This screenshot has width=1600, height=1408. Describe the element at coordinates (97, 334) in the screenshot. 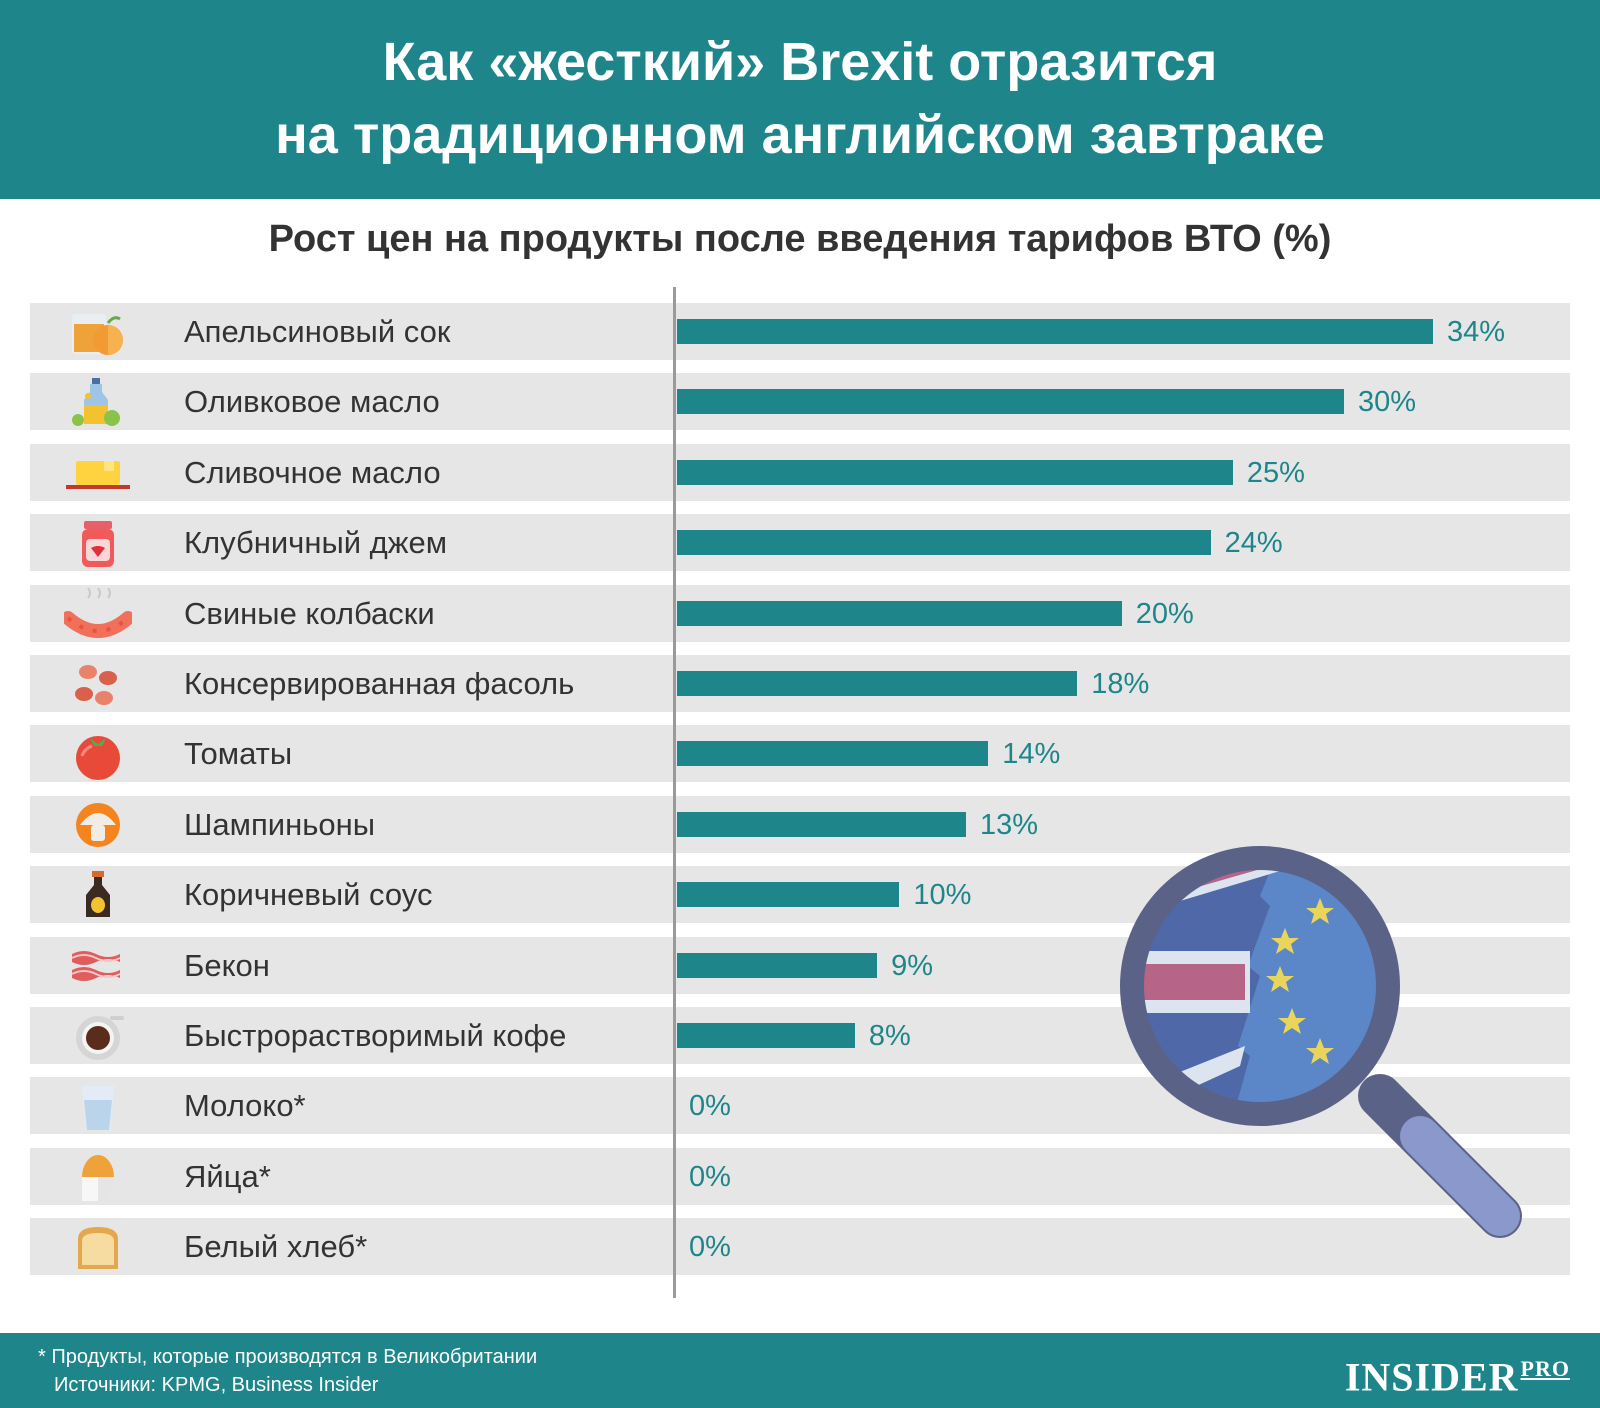

I see `orange-juice-icon` at that location.